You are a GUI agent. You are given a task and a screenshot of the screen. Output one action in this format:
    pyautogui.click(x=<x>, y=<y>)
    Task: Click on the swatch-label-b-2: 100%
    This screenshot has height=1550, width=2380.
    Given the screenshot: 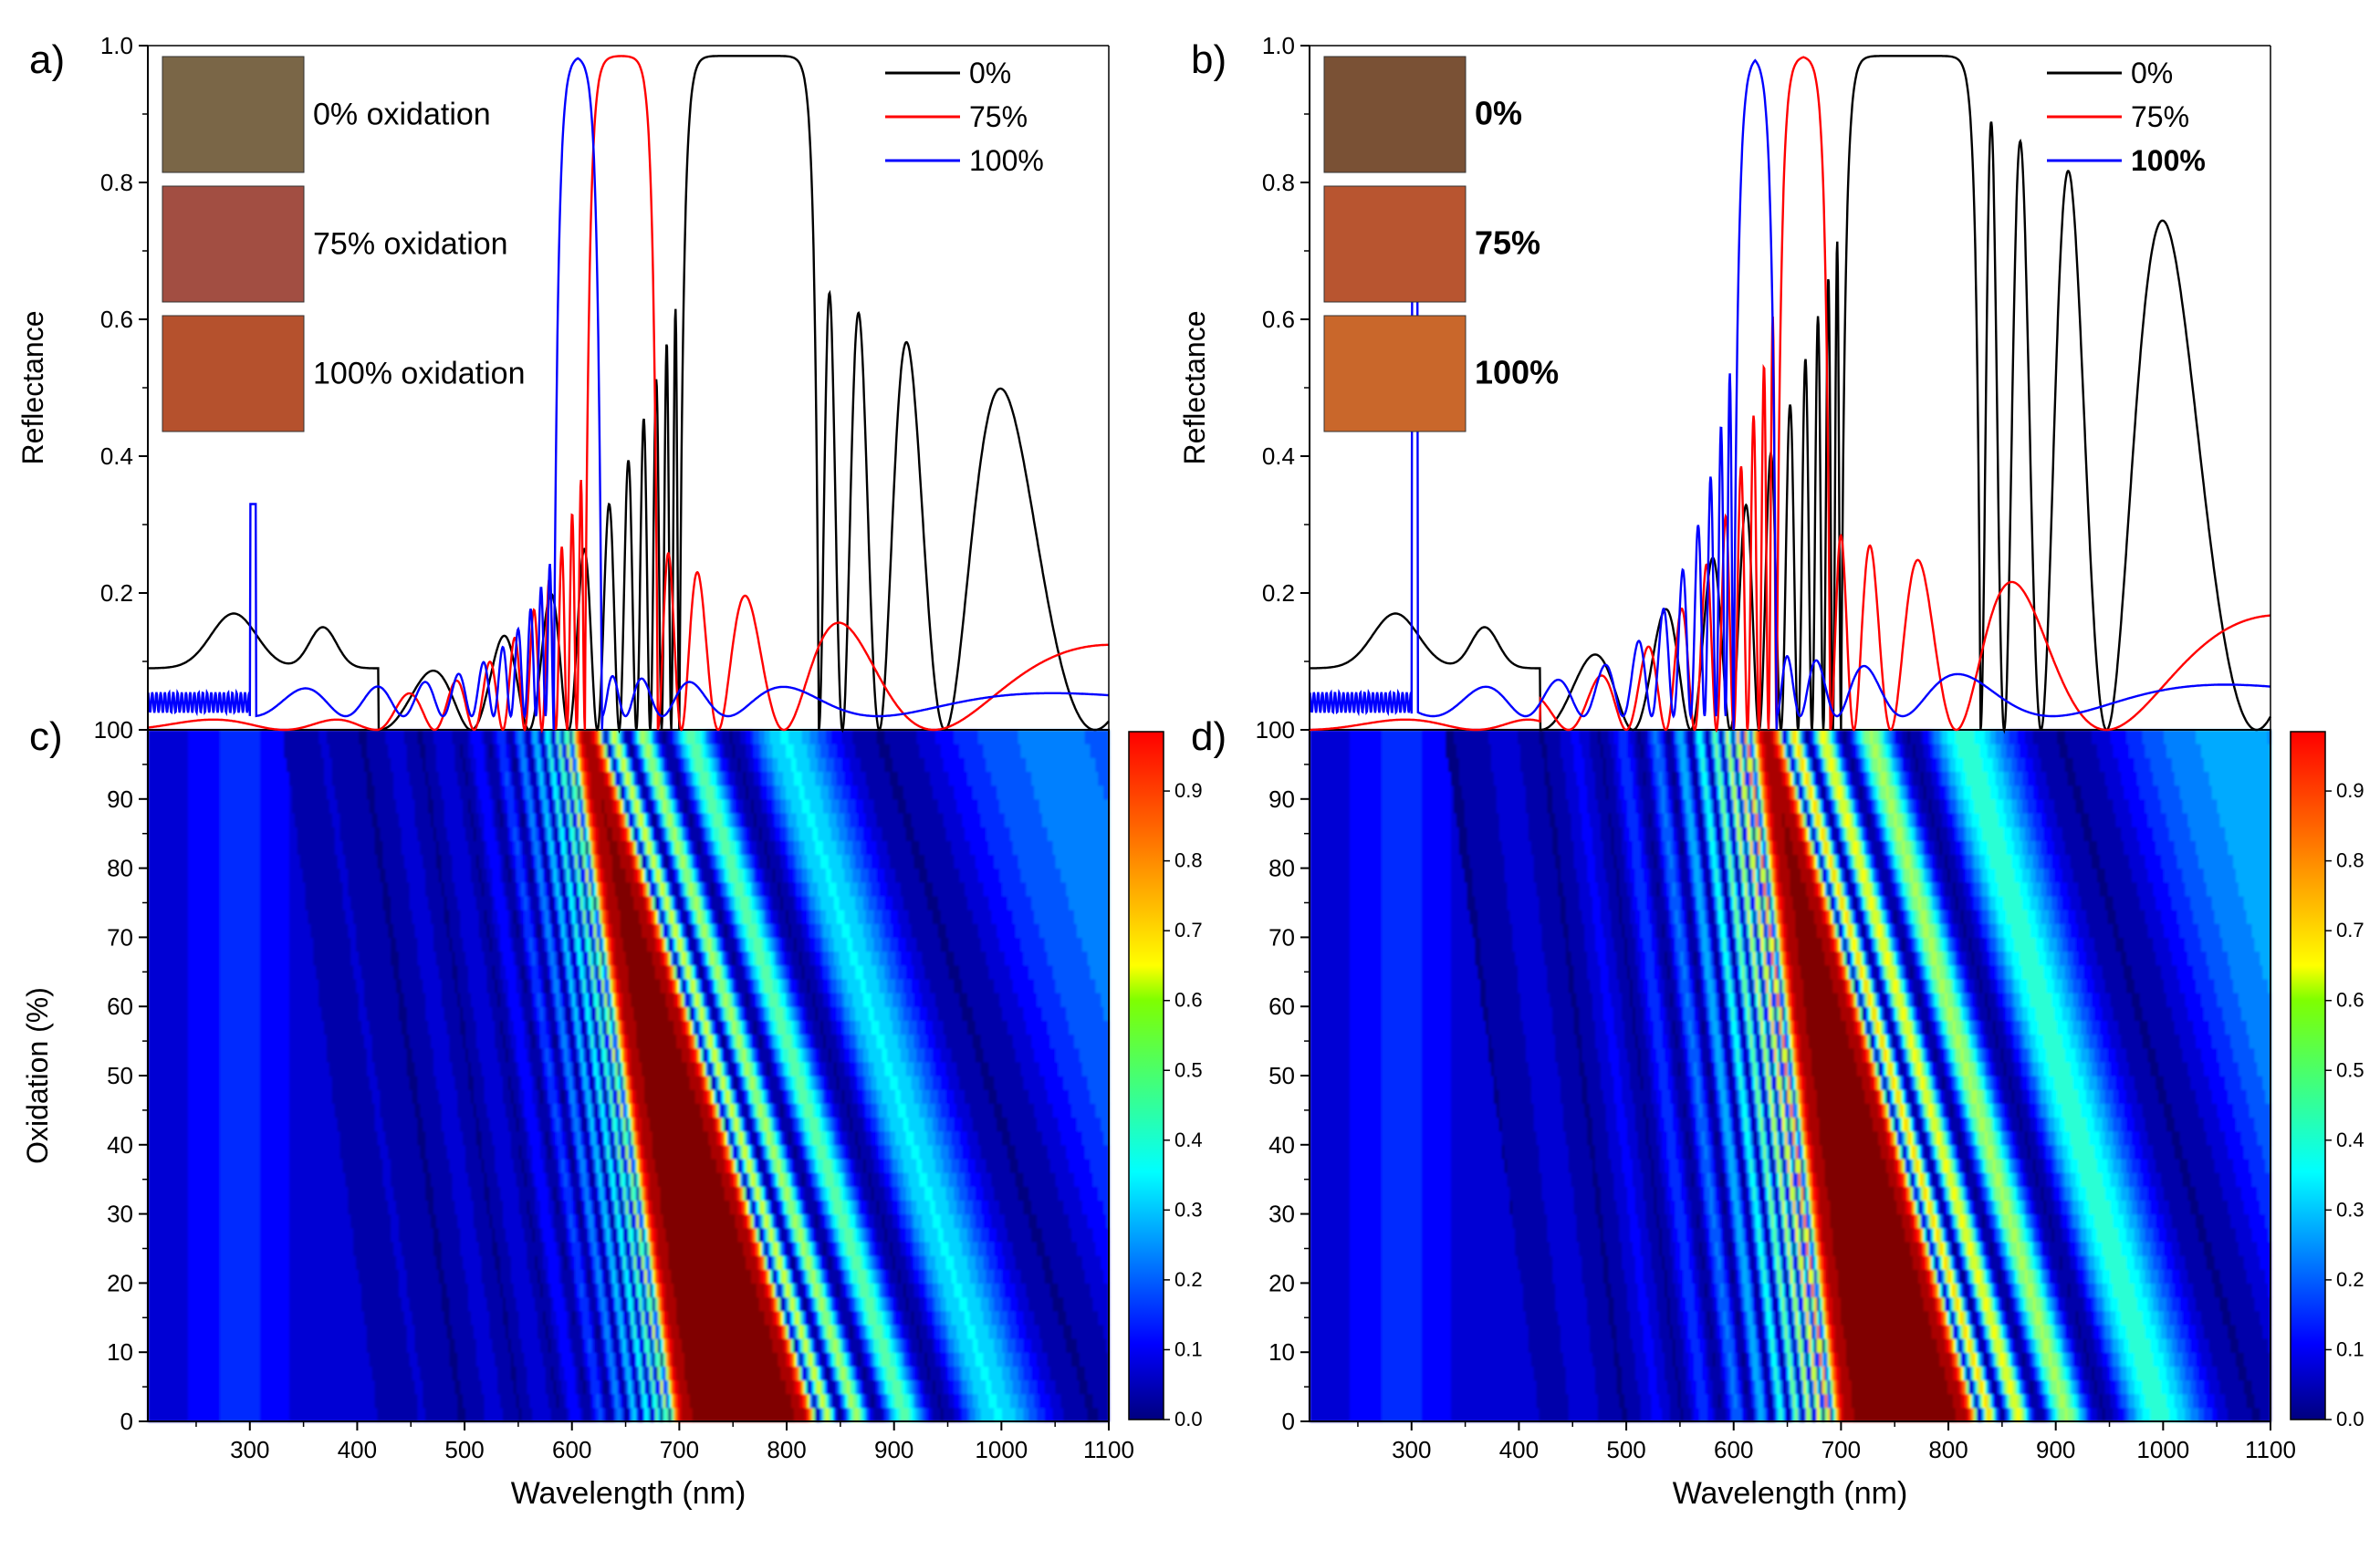 What is the action you would take?
    pyautogui.click(x=1517, y=372)
    